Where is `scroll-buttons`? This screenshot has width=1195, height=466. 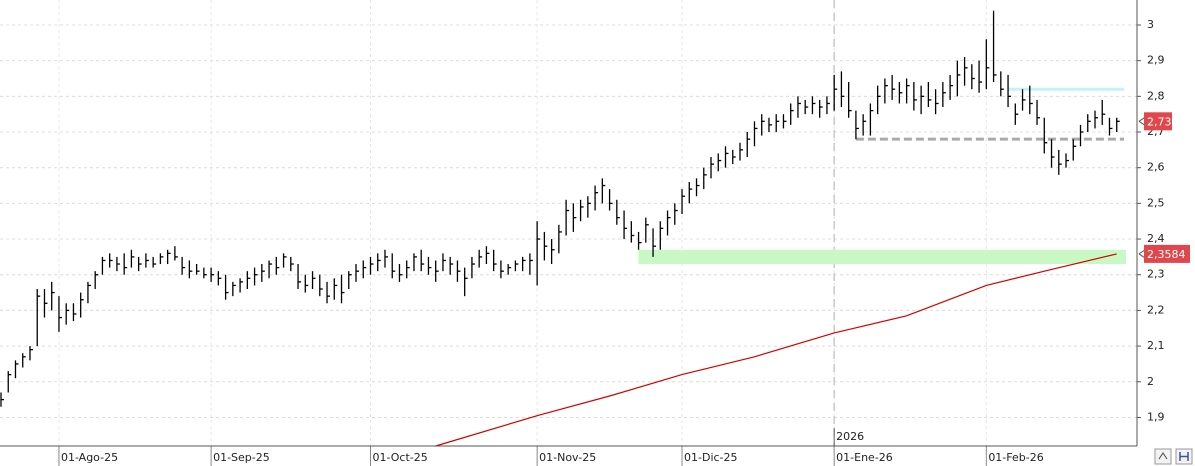
scroll-buttons is located at coordinates (1173, 456).